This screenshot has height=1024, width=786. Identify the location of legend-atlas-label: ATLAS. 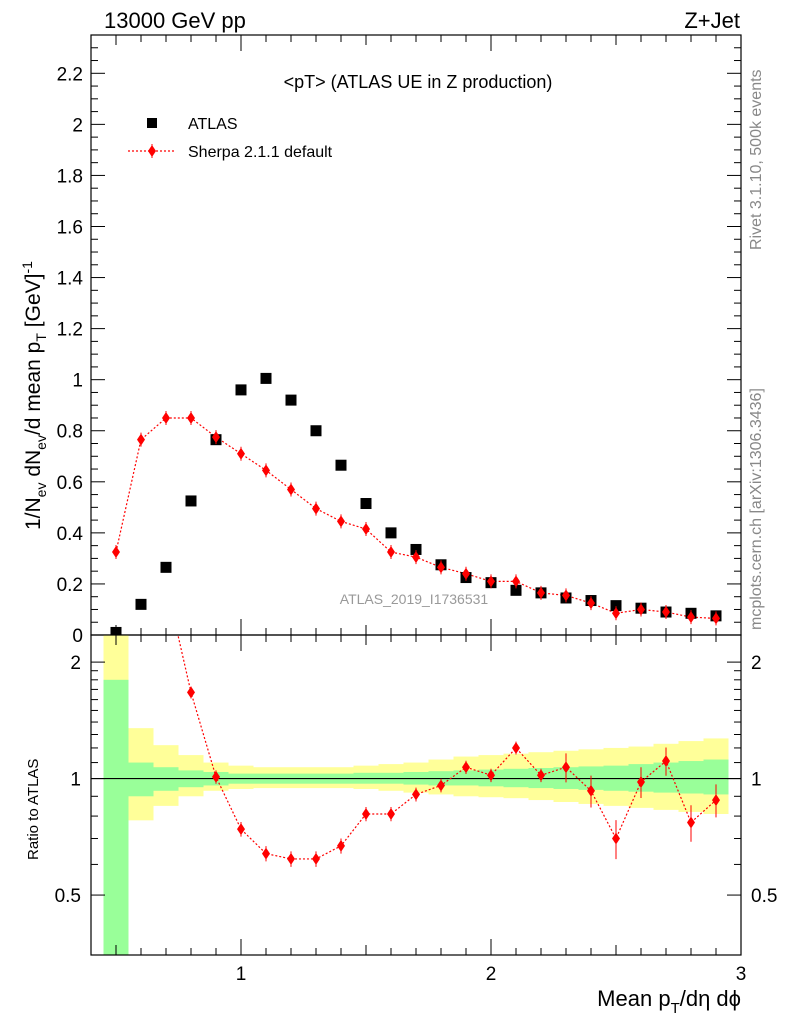
(213, 124).